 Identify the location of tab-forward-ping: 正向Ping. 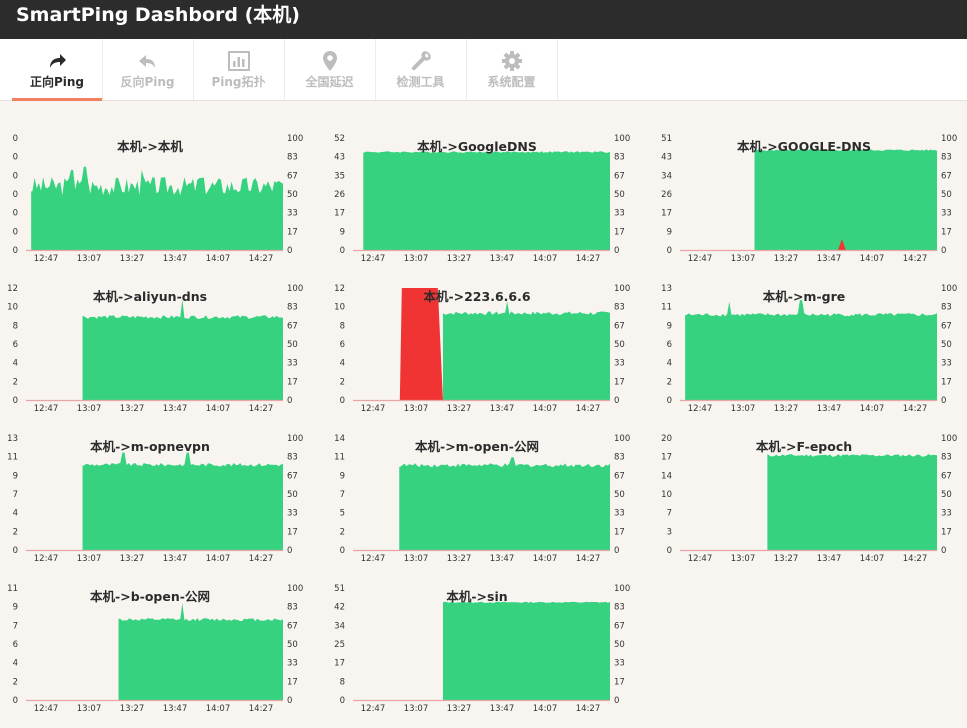
(57, 70).